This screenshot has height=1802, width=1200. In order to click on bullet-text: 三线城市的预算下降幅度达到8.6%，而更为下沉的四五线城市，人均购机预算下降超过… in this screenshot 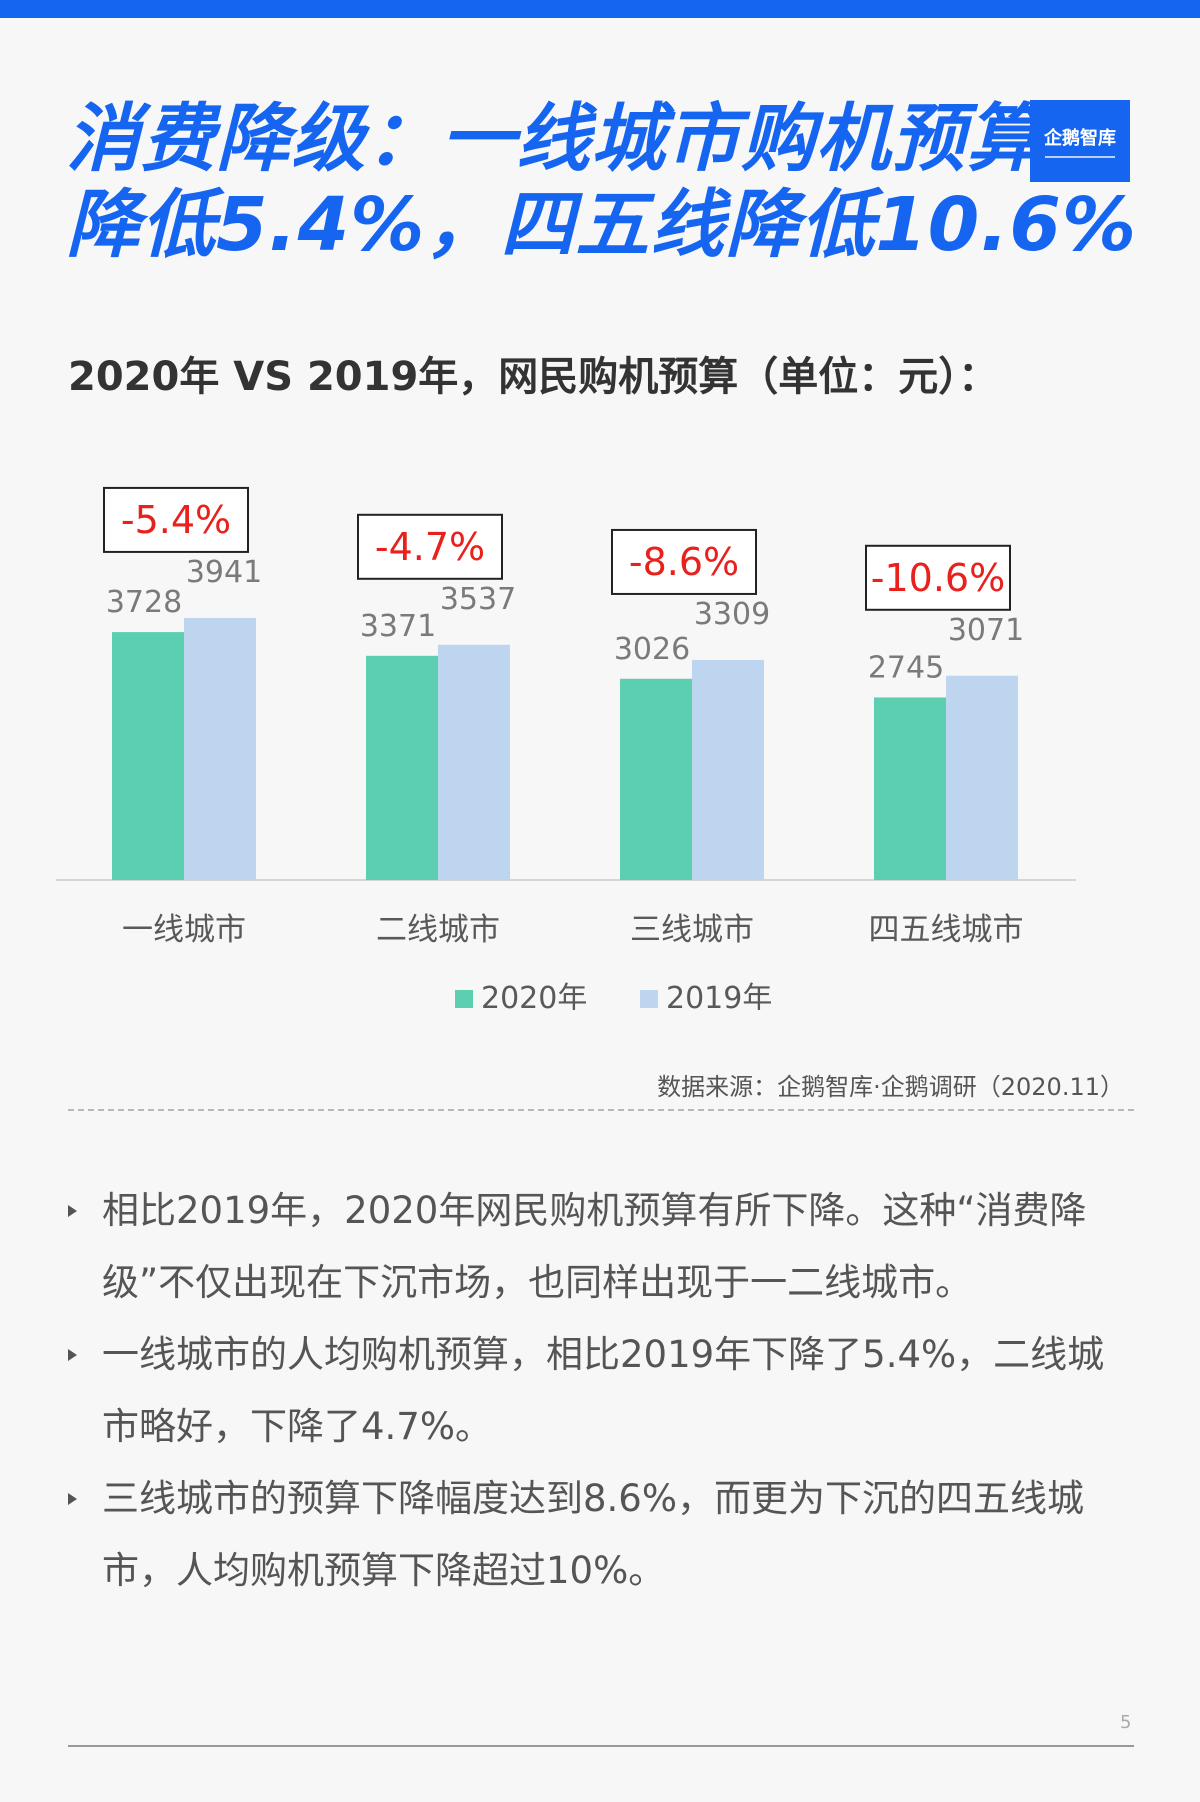, I will do `click(593, 1534)`.